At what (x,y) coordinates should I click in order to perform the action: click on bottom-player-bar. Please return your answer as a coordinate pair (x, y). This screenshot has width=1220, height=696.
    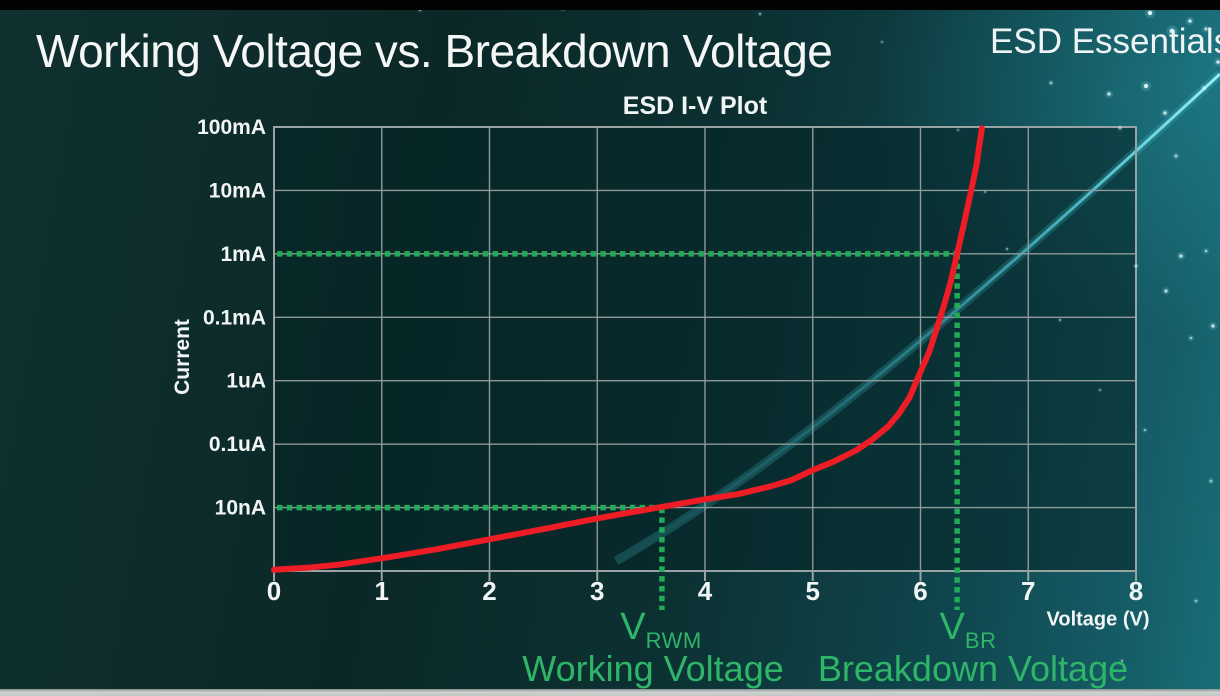
    Looking at the image, I should click on (610, 692).